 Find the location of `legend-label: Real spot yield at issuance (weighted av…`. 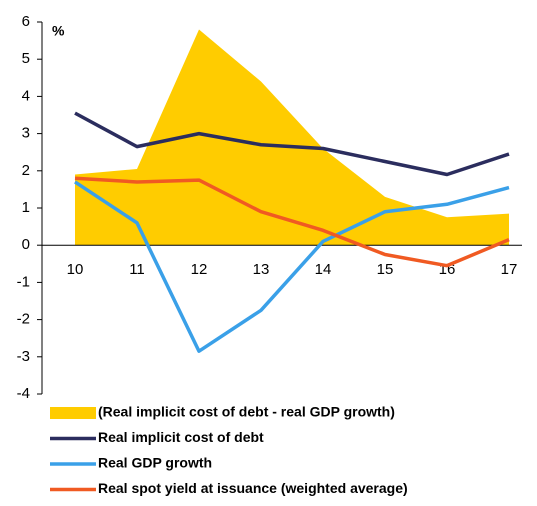

legend-label: Real spot yield at issuance (weighted av… is located at coordinates (253, 488).